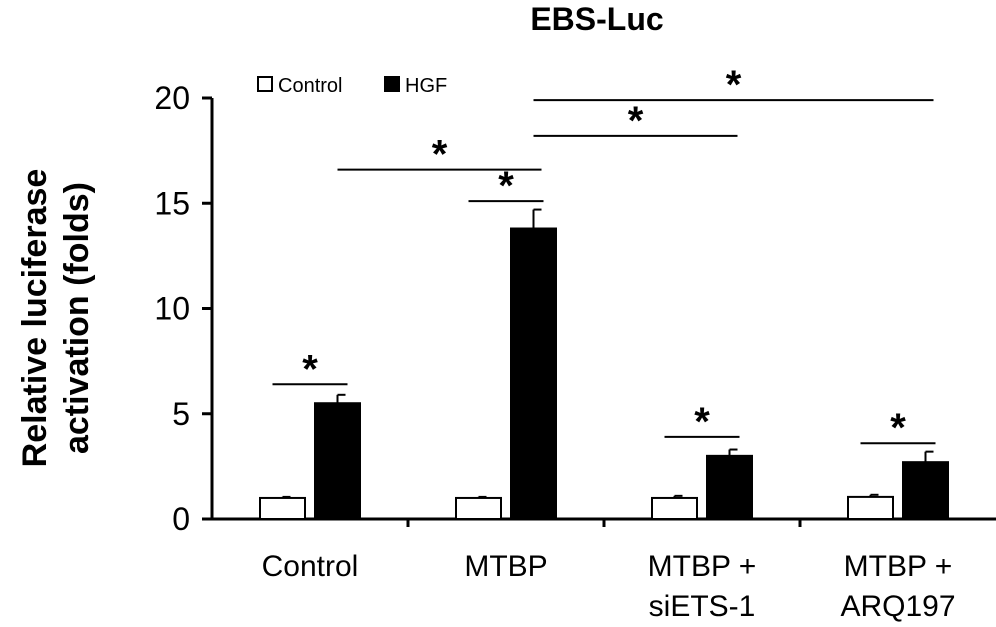 The width and height of the screenshot is (996, 627). Describe the element at coordinates (392, 84) in the screenshot. I see `legend-swatch-hgf` at that location.